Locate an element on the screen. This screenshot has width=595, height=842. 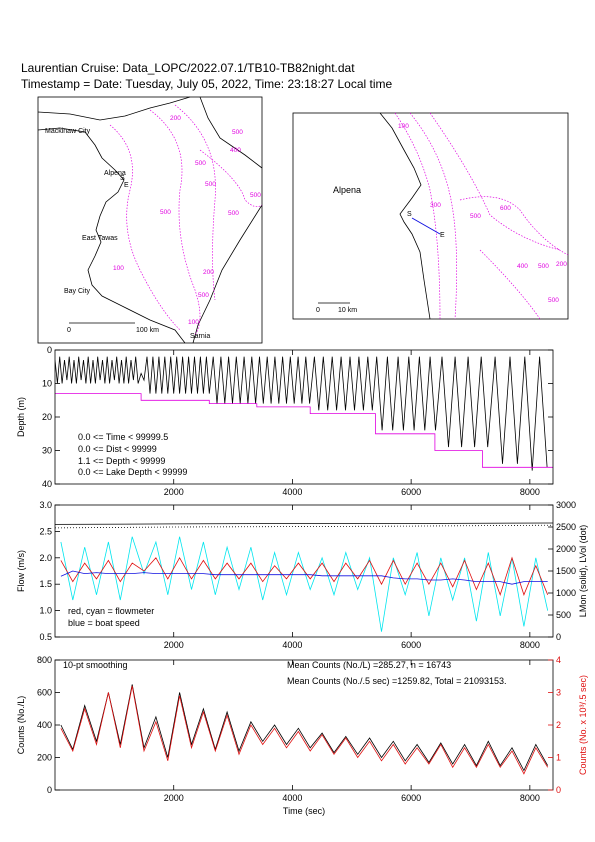
y-tick-label: 800 is located at coordinates (44, 660).